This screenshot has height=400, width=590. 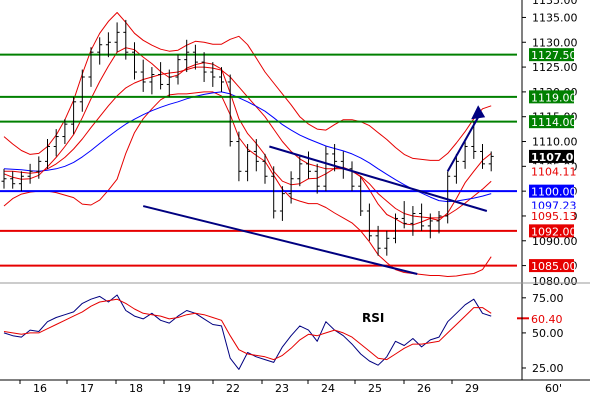 I want to click on forecast-arrow-head, so click(x=478, y=112).